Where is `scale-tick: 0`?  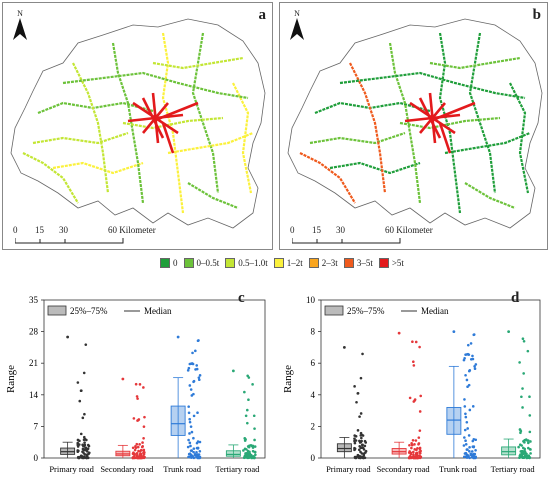 scale-tick: 0 is located at coordinates (15, 230).